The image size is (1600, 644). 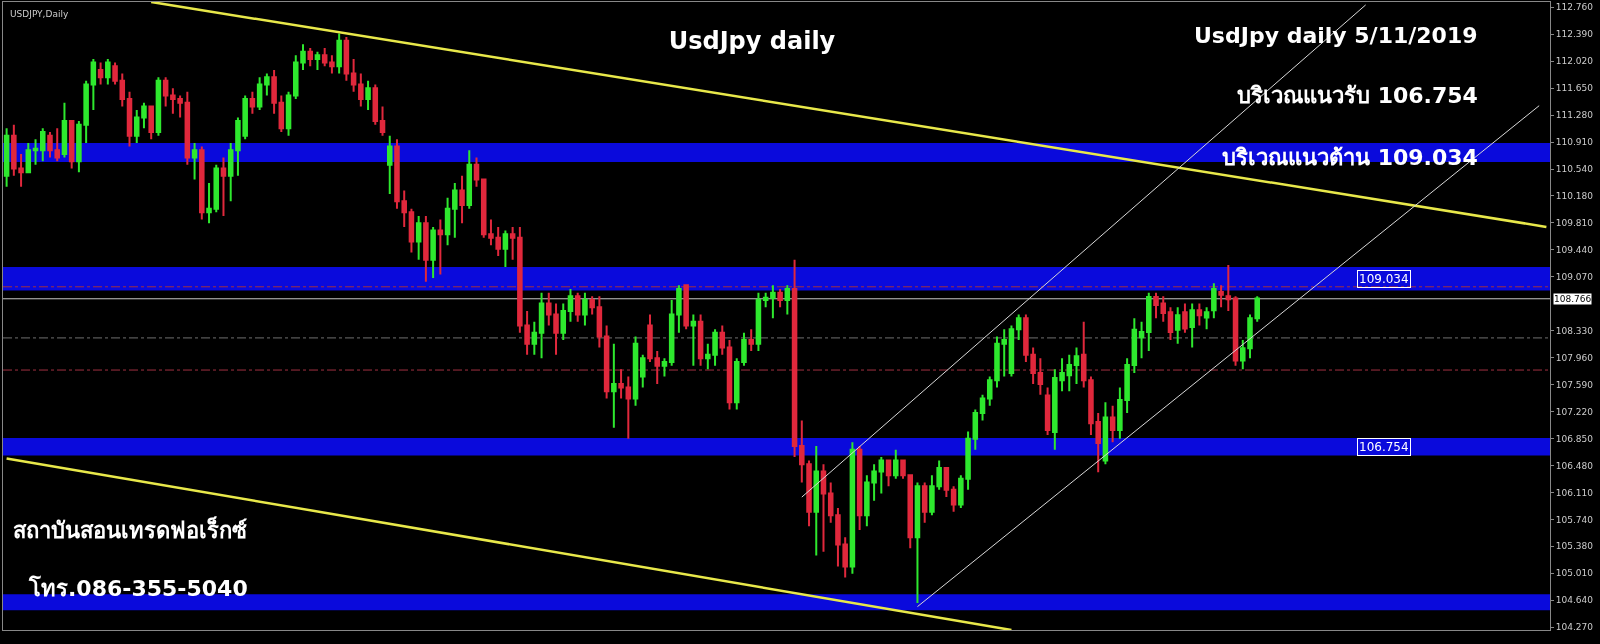 I want to click on band-label: 106.754, so click(x=1384, y=447).